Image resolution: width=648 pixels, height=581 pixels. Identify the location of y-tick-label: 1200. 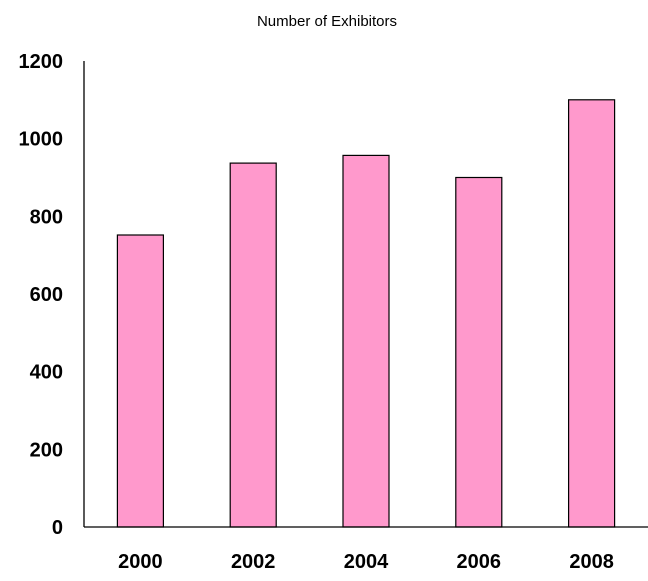
(41, 62).